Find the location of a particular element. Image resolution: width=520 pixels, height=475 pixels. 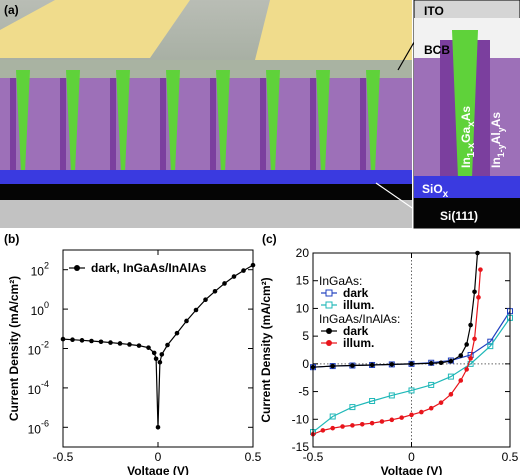

y-tick-label: 10⁰ is located at coordinates (40, 309).